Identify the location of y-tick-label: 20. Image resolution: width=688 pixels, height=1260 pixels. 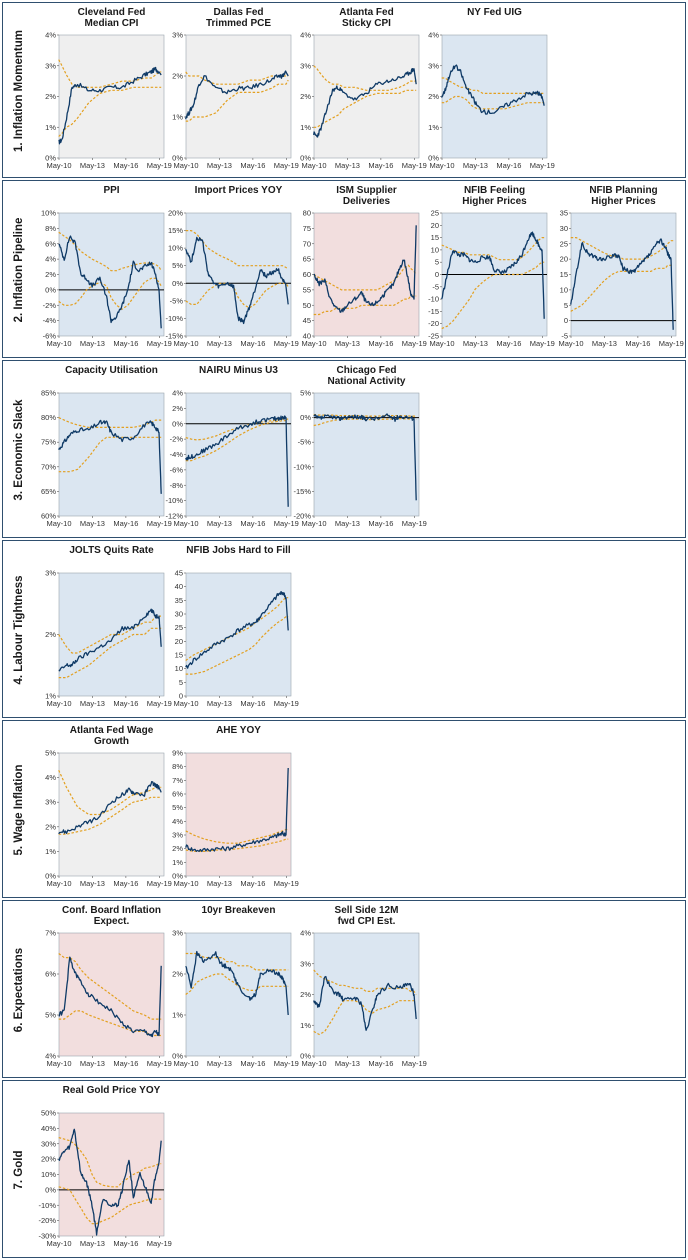
(564, 259).